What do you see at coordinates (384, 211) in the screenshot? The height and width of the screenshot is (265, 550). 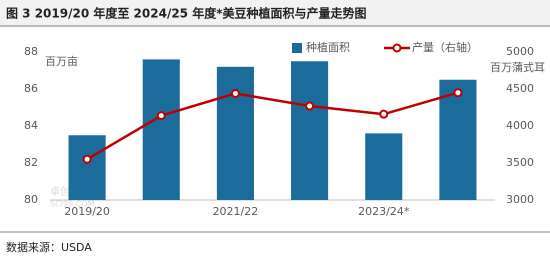 I see `x-tick-label: 2023/24*` at bounding box center [384, 211].